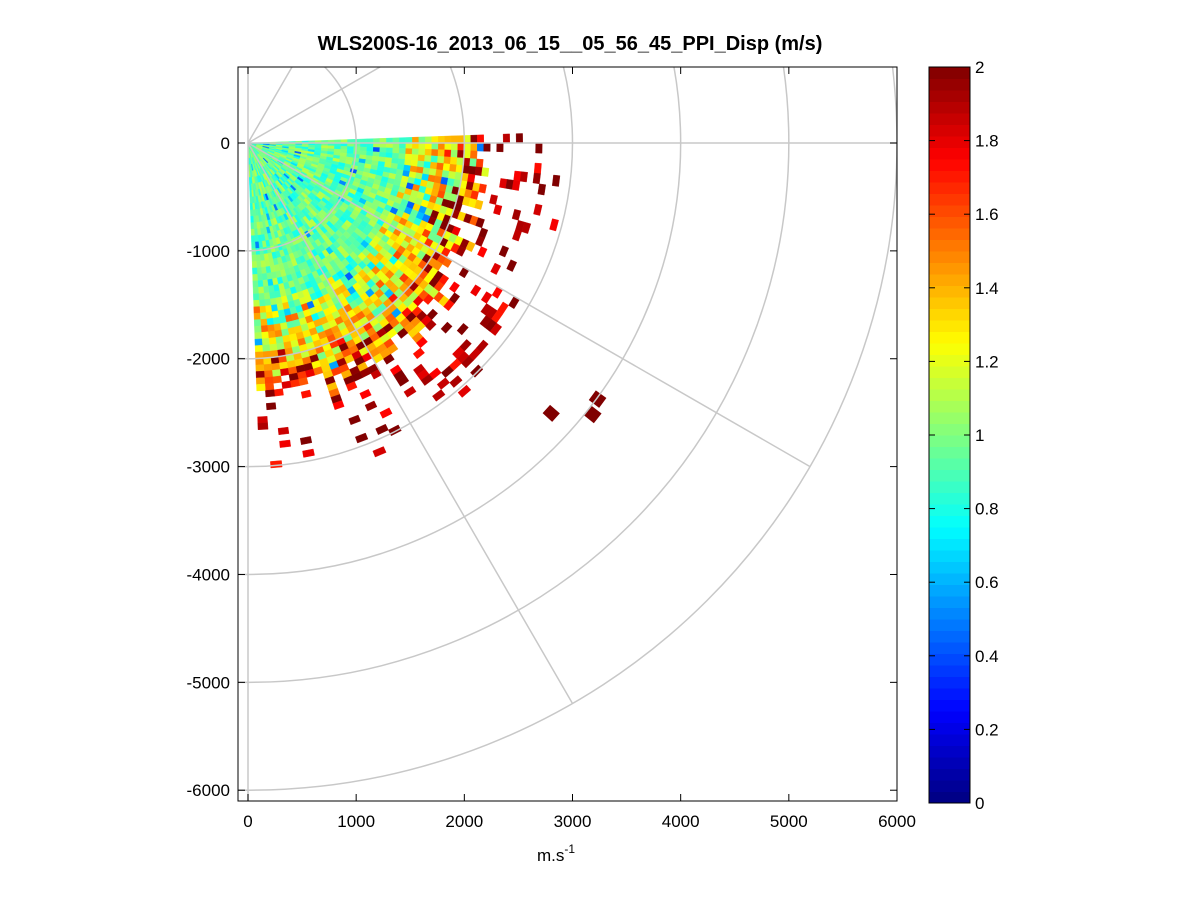  What do you see at coordinates (573, 821) in the screenshot?
I see `x-tick-label: 3000` at bounding box center [573, 821].